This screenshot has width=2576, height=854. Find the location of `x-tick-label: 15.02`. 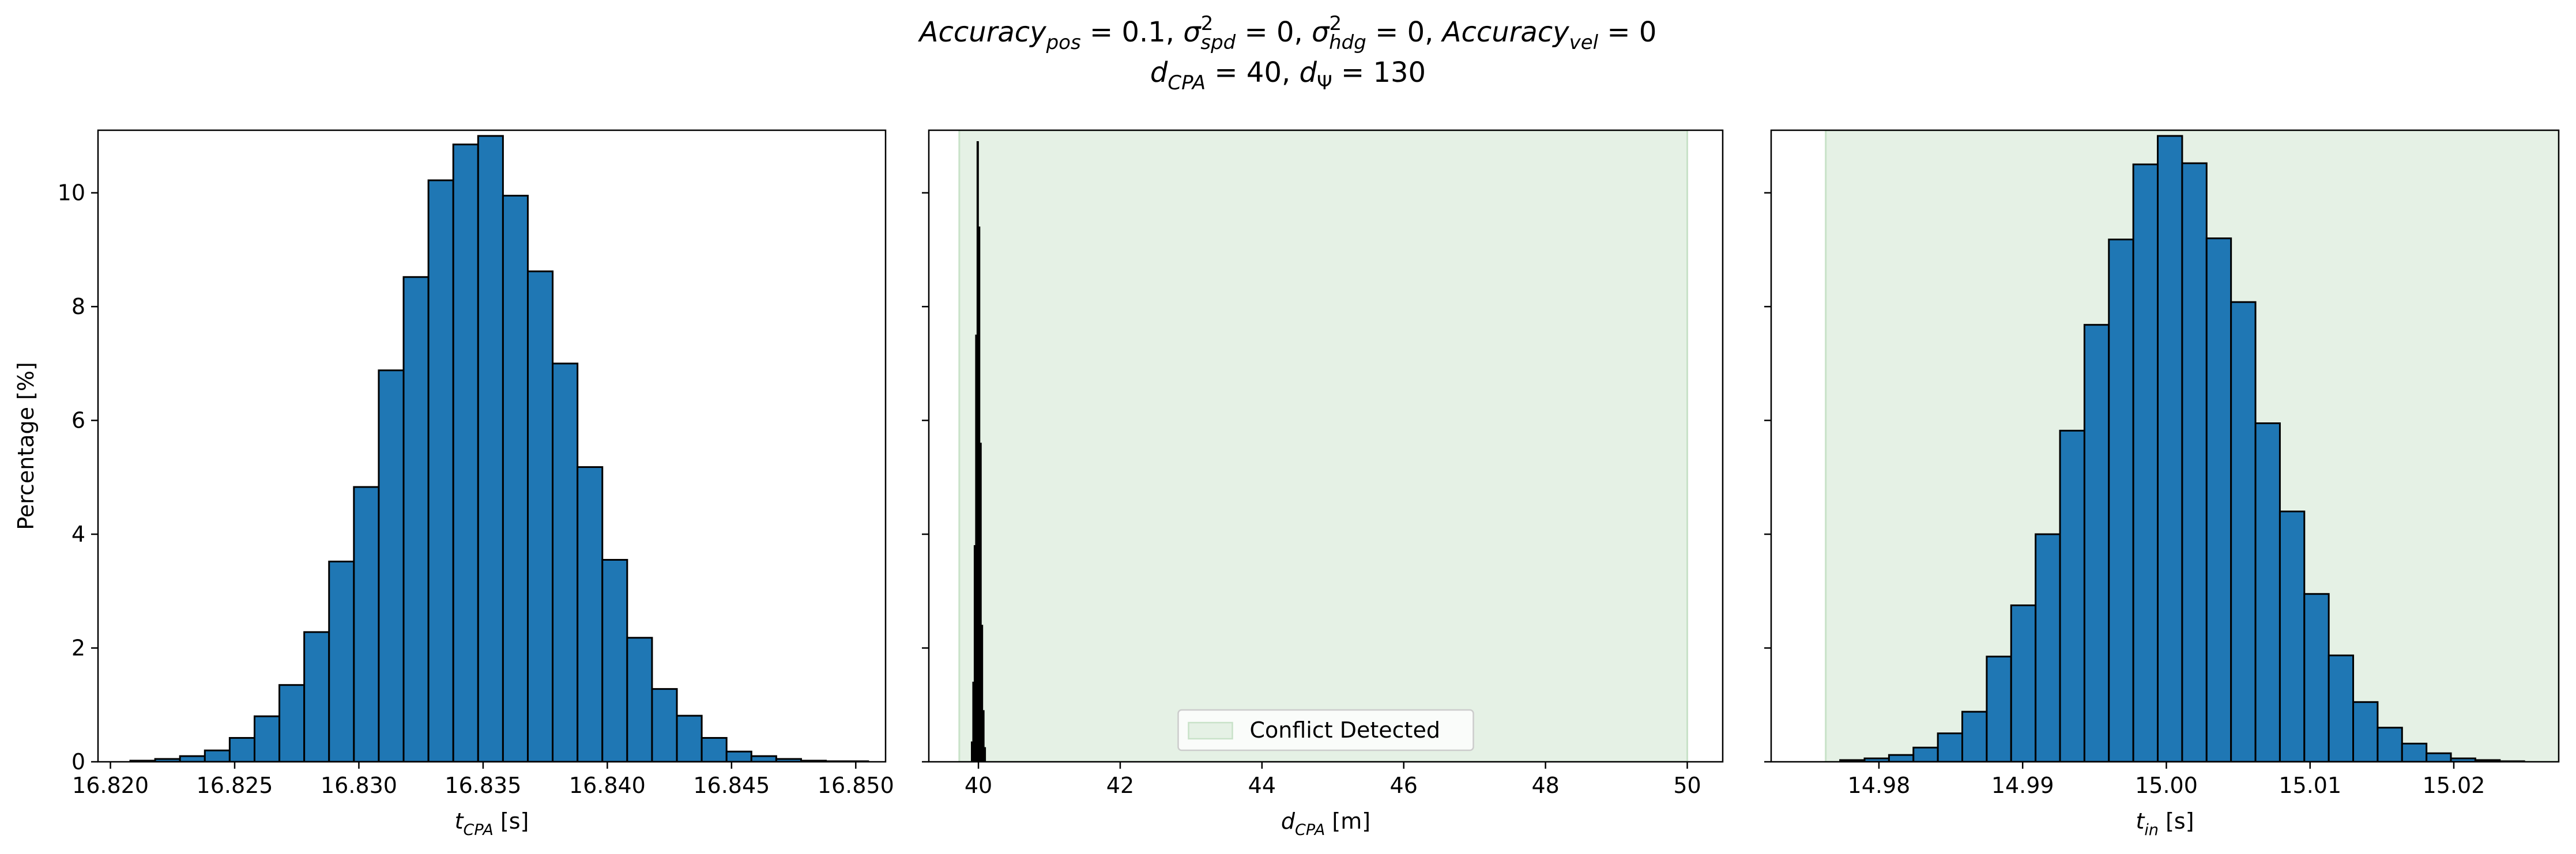

x-tick-label: 15.02 is located at coordinates (2454, 785).